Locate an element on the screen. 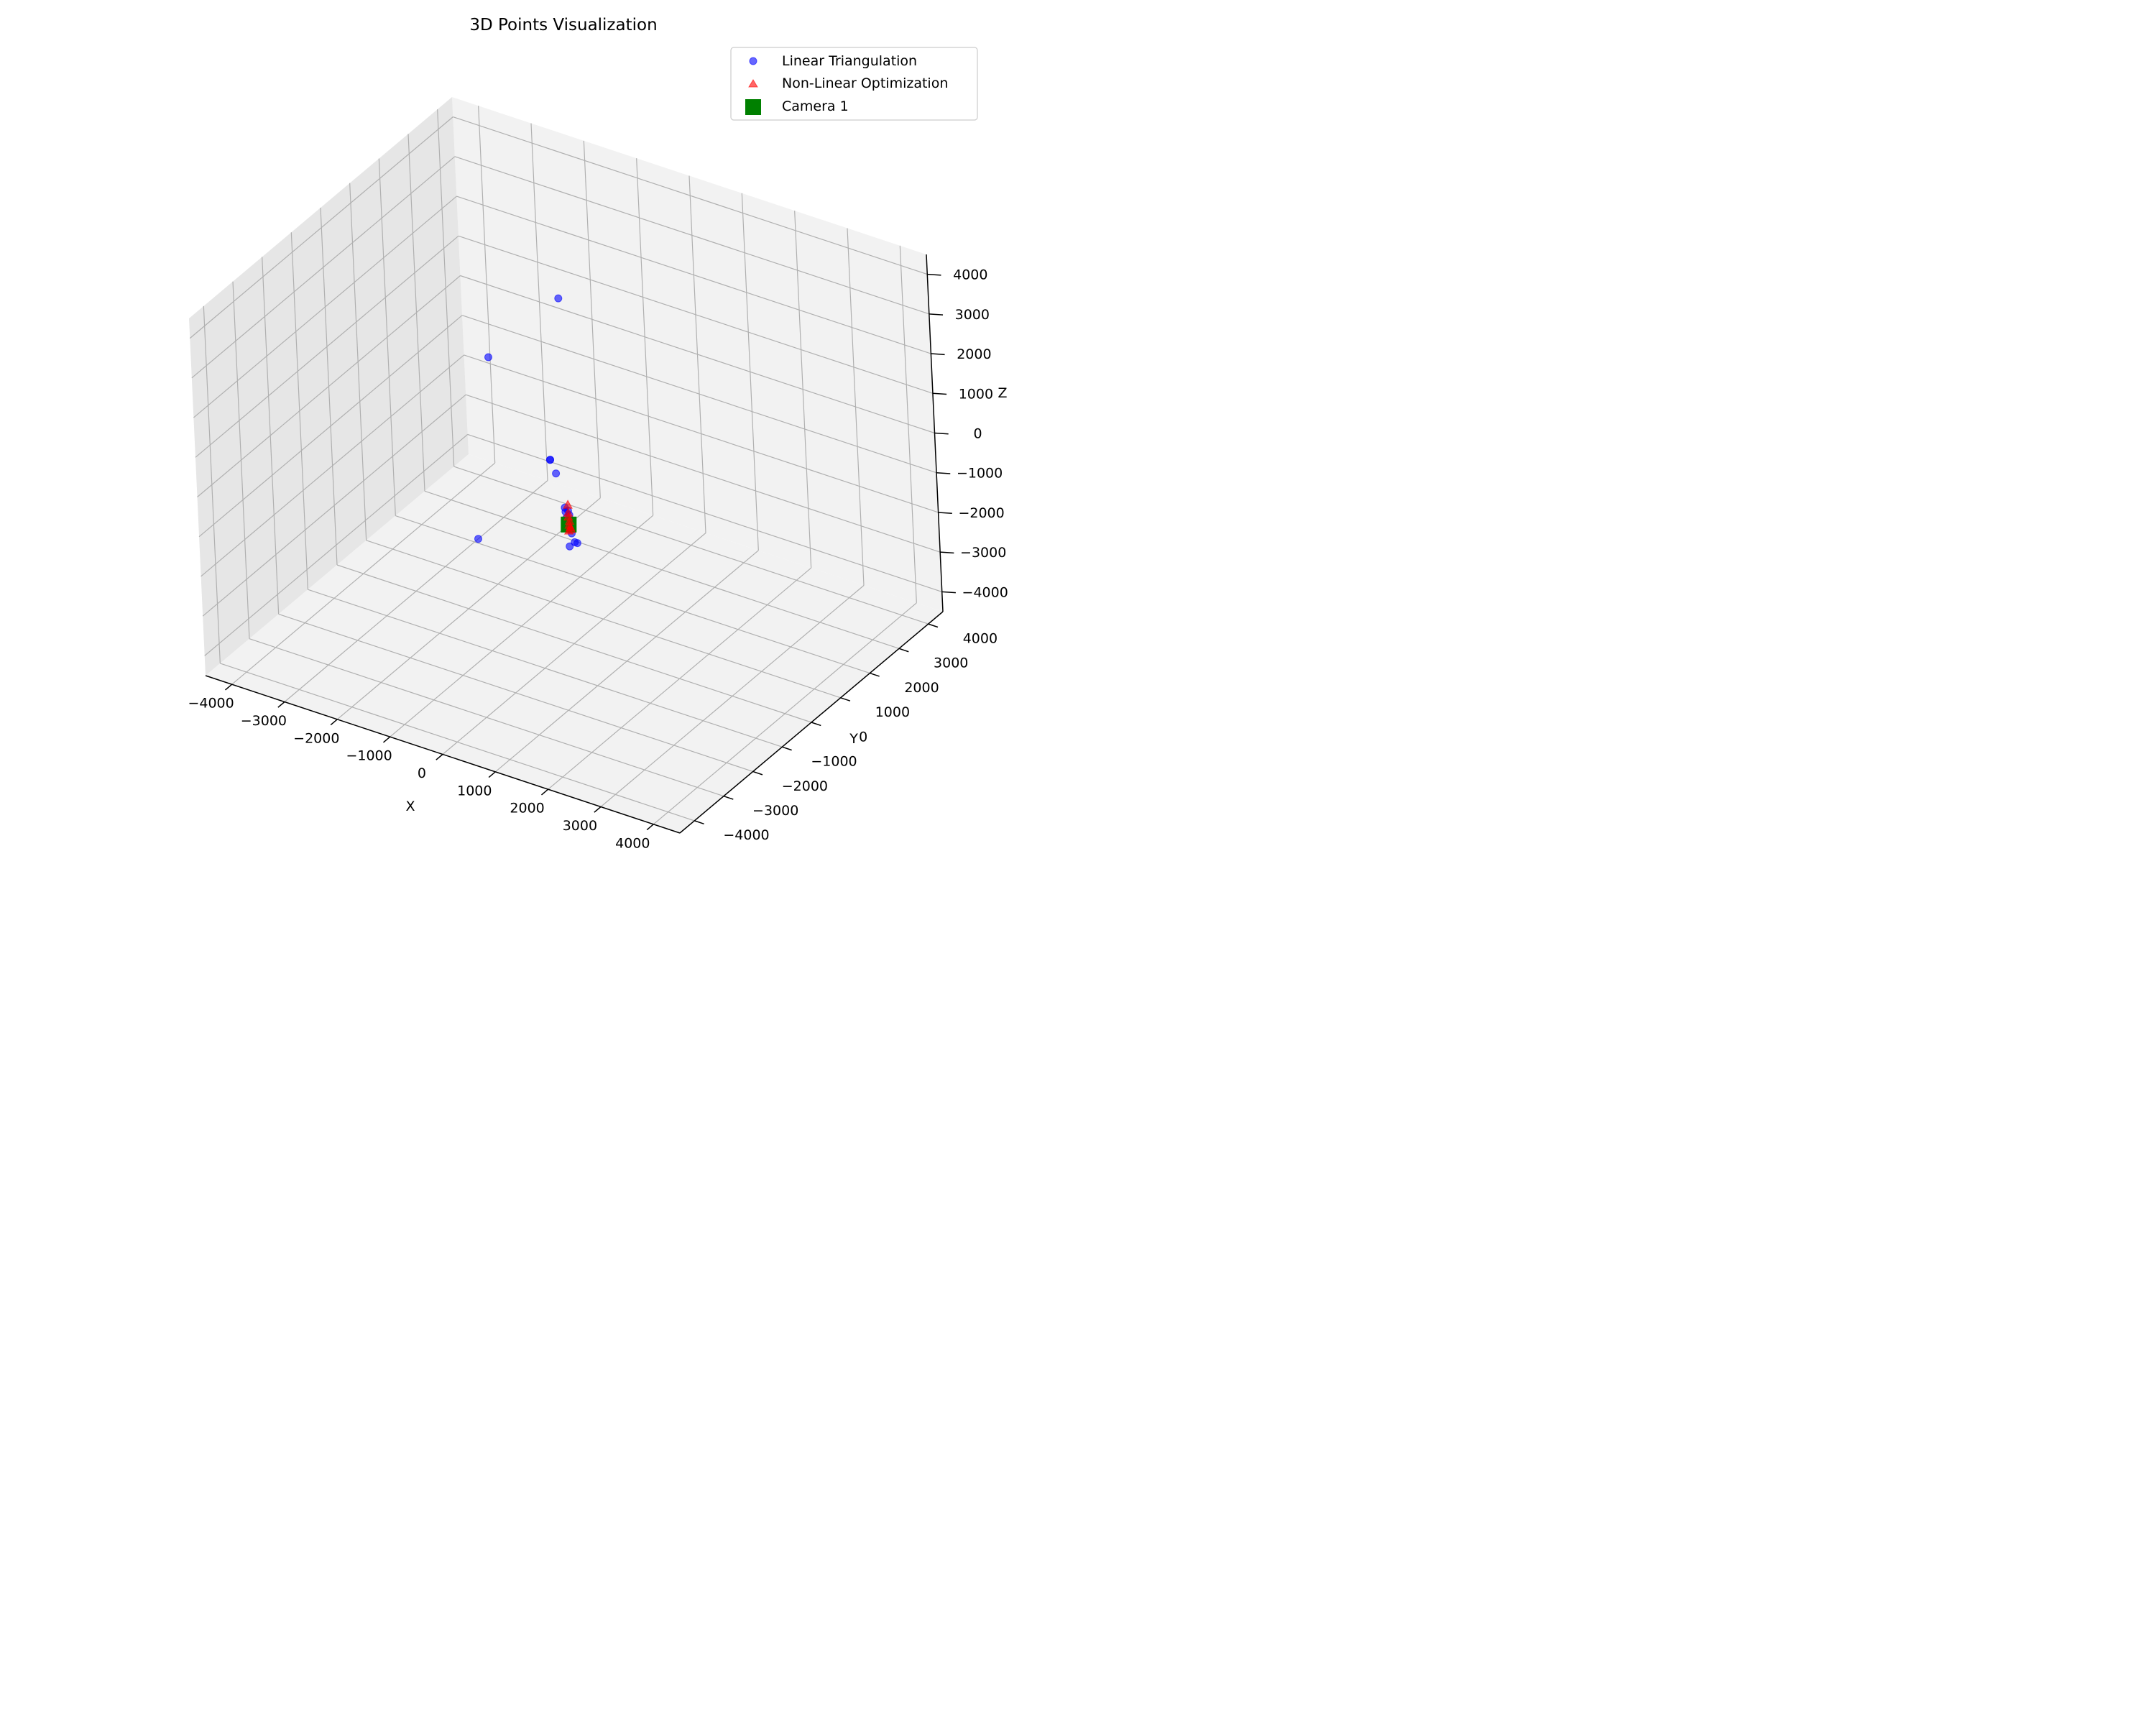  data-points is located at coordinates (527, 422).